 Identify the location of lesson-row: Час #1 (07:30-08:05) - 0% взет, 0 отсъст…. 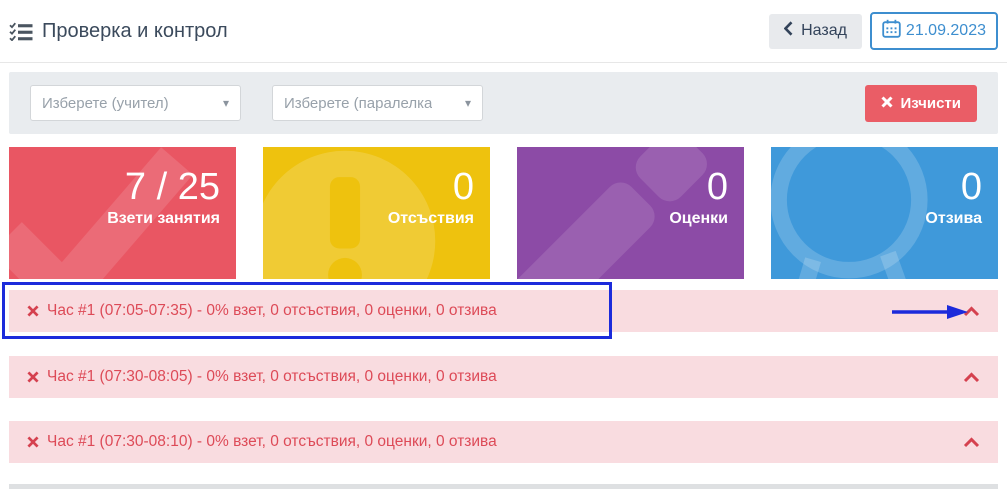
(503, 377).